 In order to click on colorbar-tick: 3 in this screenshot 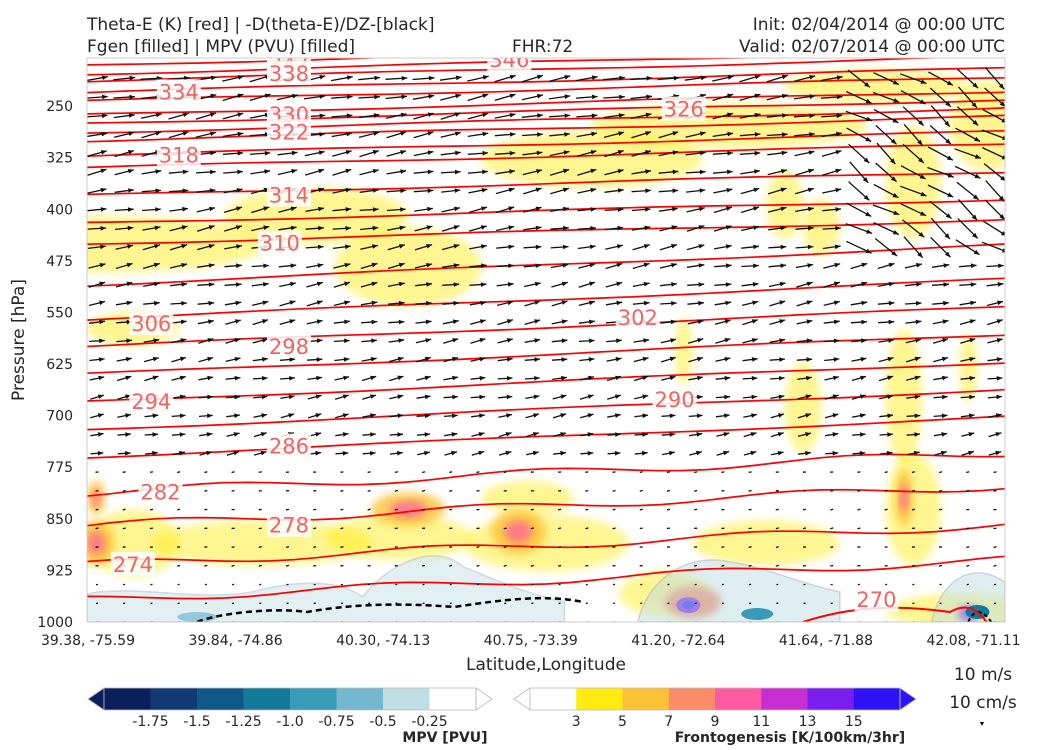, I will do `click(576, 722)`.